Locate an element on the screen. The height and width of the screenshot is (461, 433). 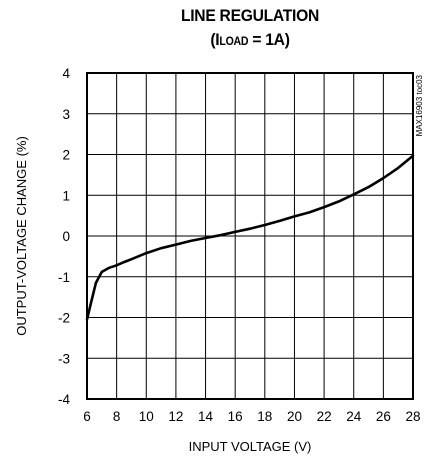
y-axis-title: OUTPUT-VOLTAGE CHANGE (%) is located at coordinates (21, 236).